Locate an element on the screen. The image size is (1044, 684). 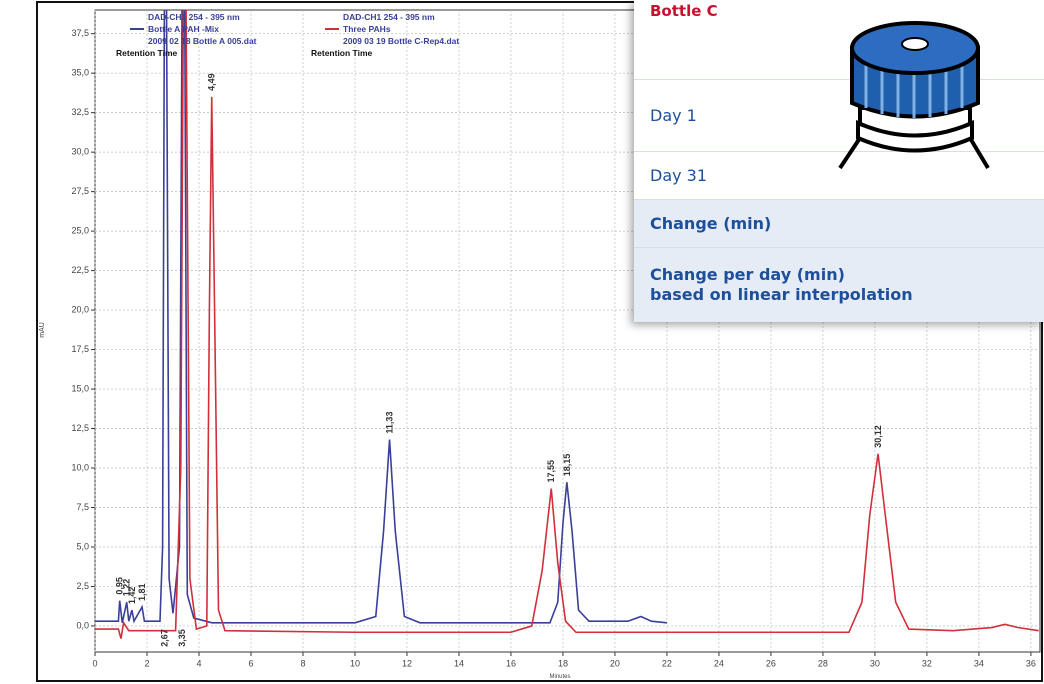
card-header: Bottle C is located at coordinates (839, 40).